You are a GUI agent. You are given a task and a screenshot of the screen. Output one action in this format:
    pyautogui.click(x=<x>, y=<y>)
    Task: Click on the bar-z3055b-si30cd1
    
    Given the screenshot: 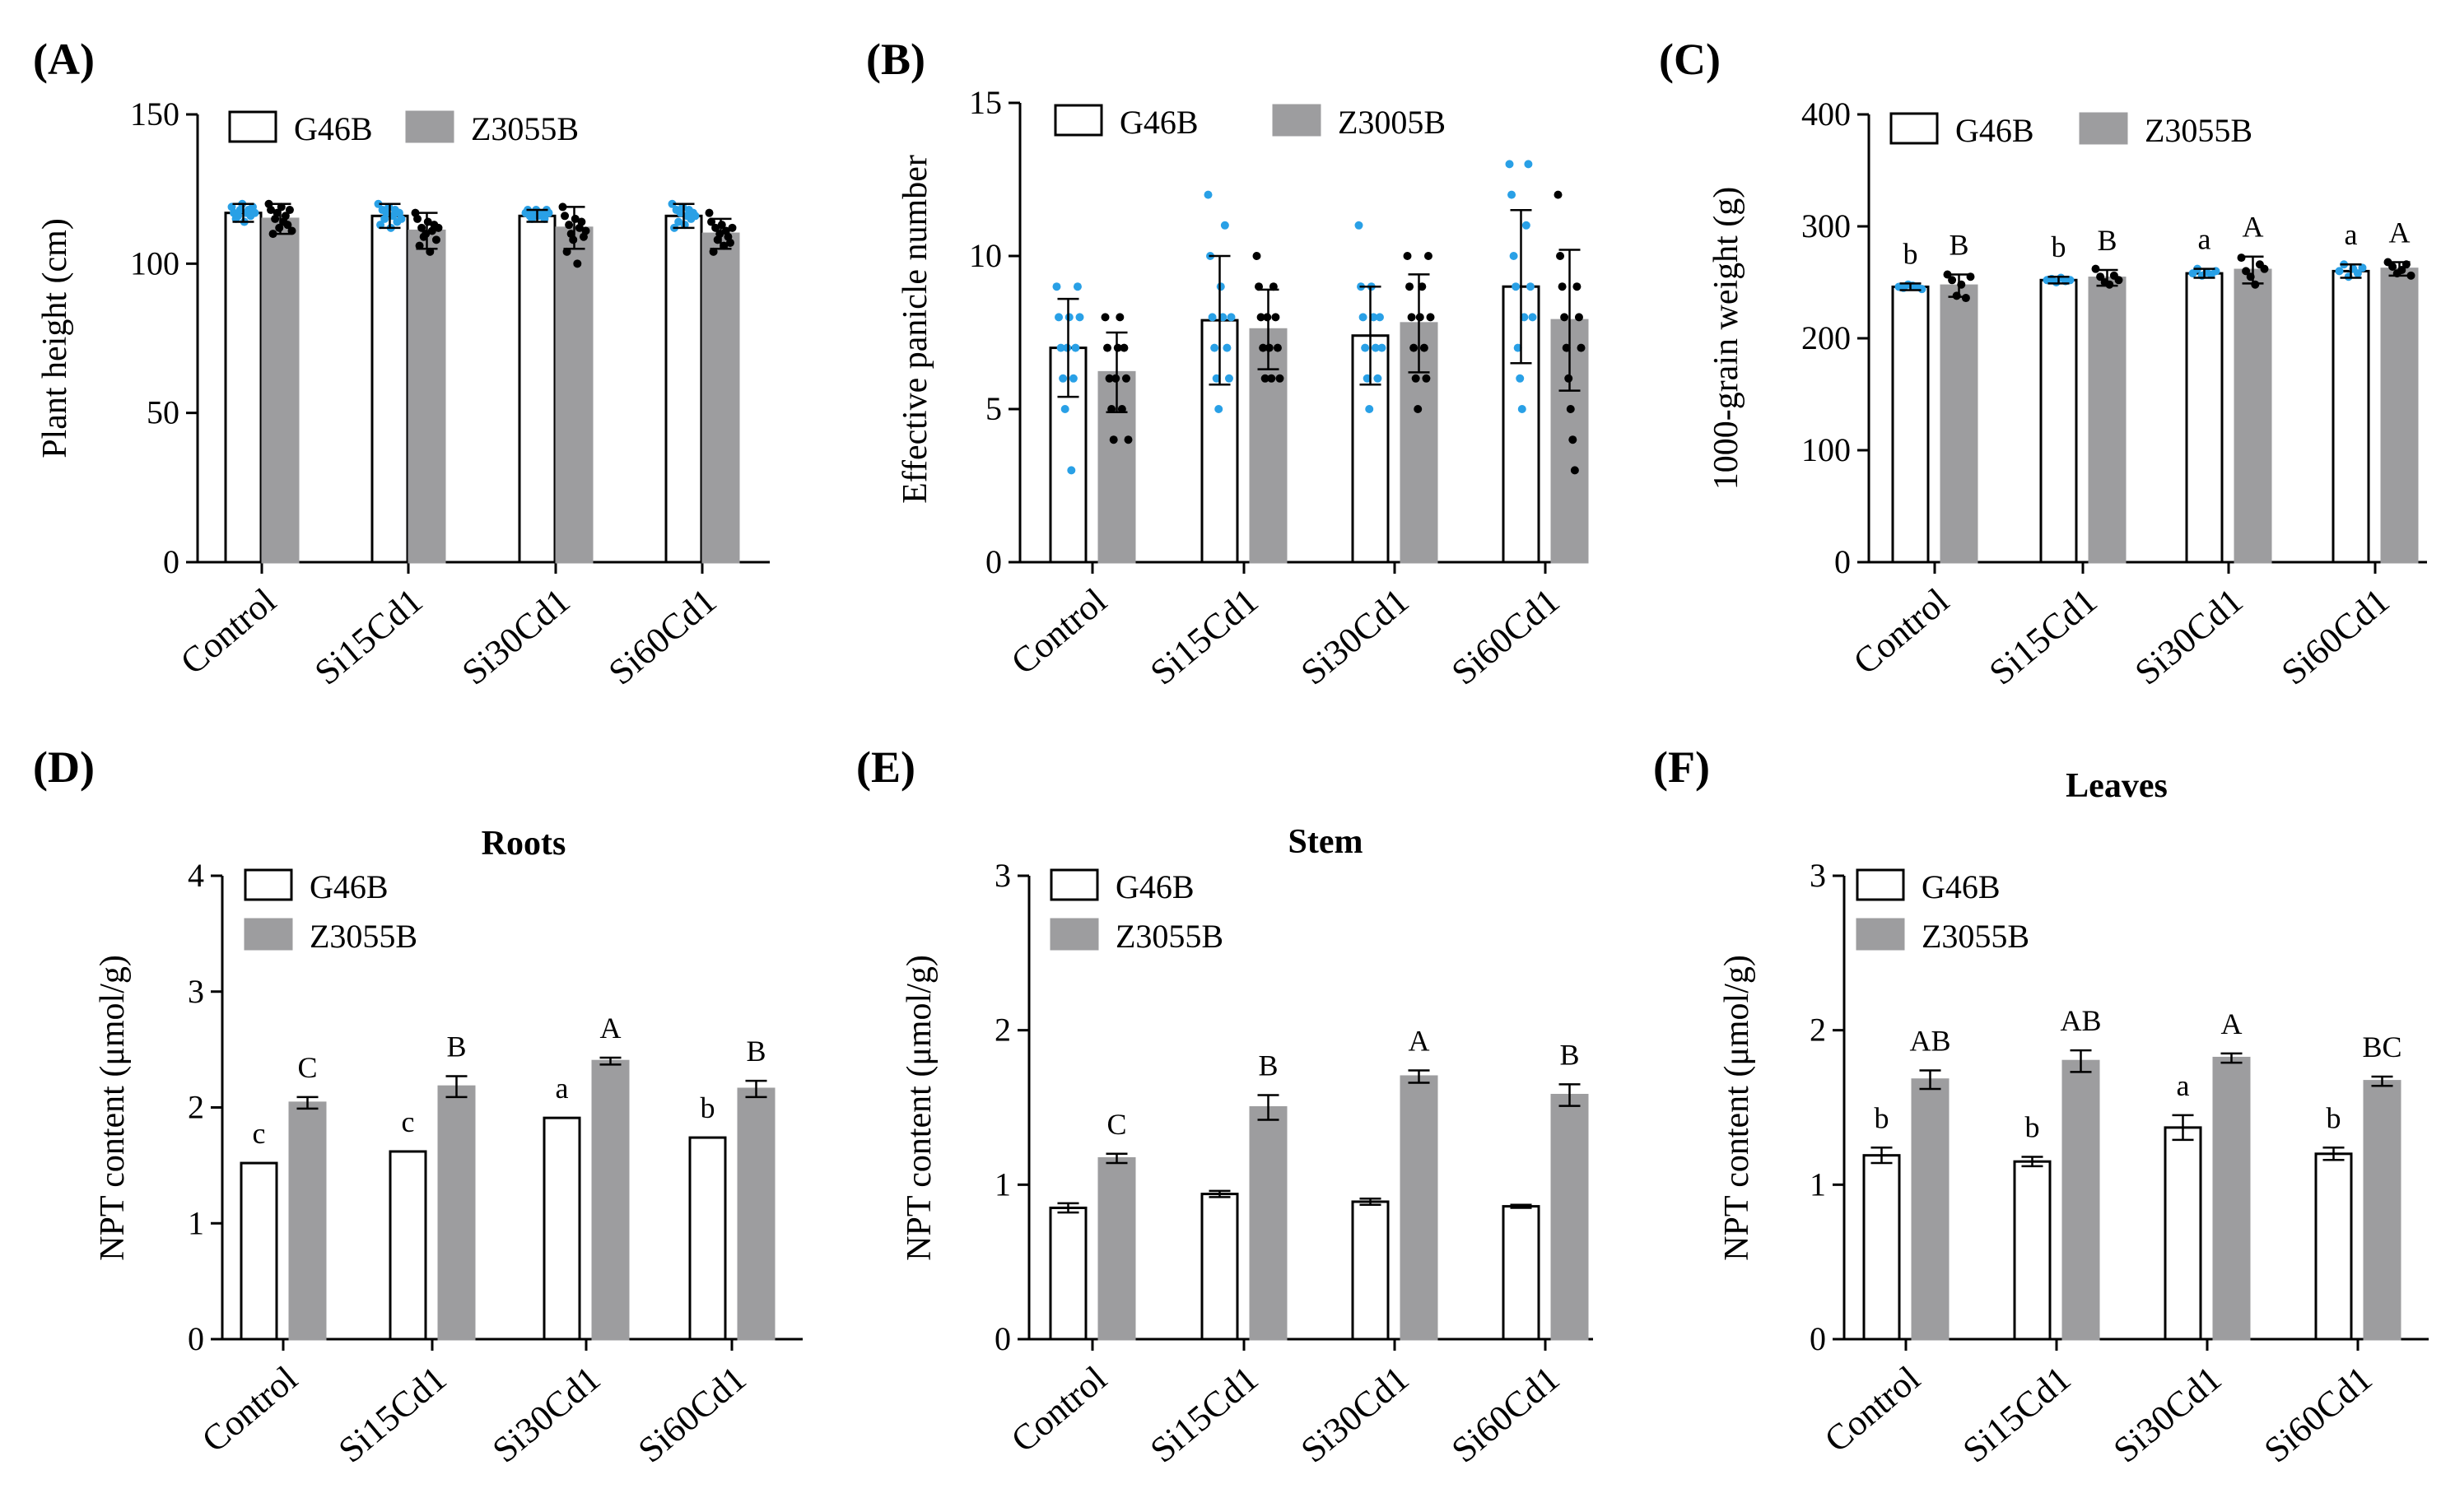 What is the action you would take?
    pyautogui.click(x=1419, y=1208)
    